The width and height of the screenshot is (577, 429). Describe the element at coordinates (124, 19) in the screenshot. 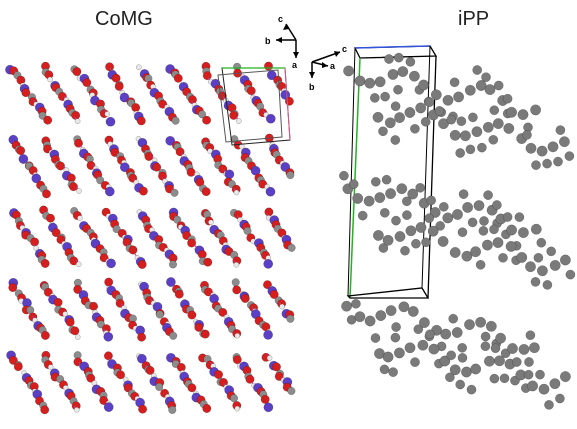

I see `panel-title: CoMG` at that location.